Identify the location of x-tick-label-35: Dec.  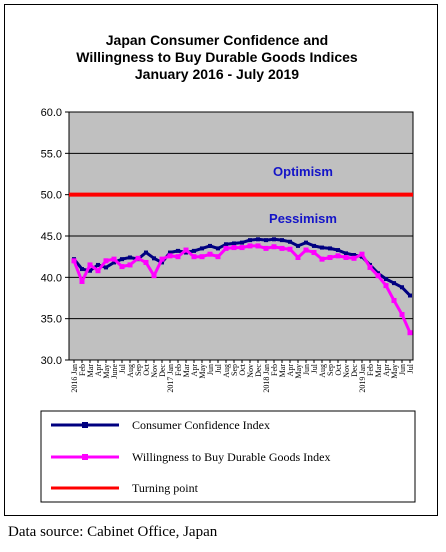
(354, 370).